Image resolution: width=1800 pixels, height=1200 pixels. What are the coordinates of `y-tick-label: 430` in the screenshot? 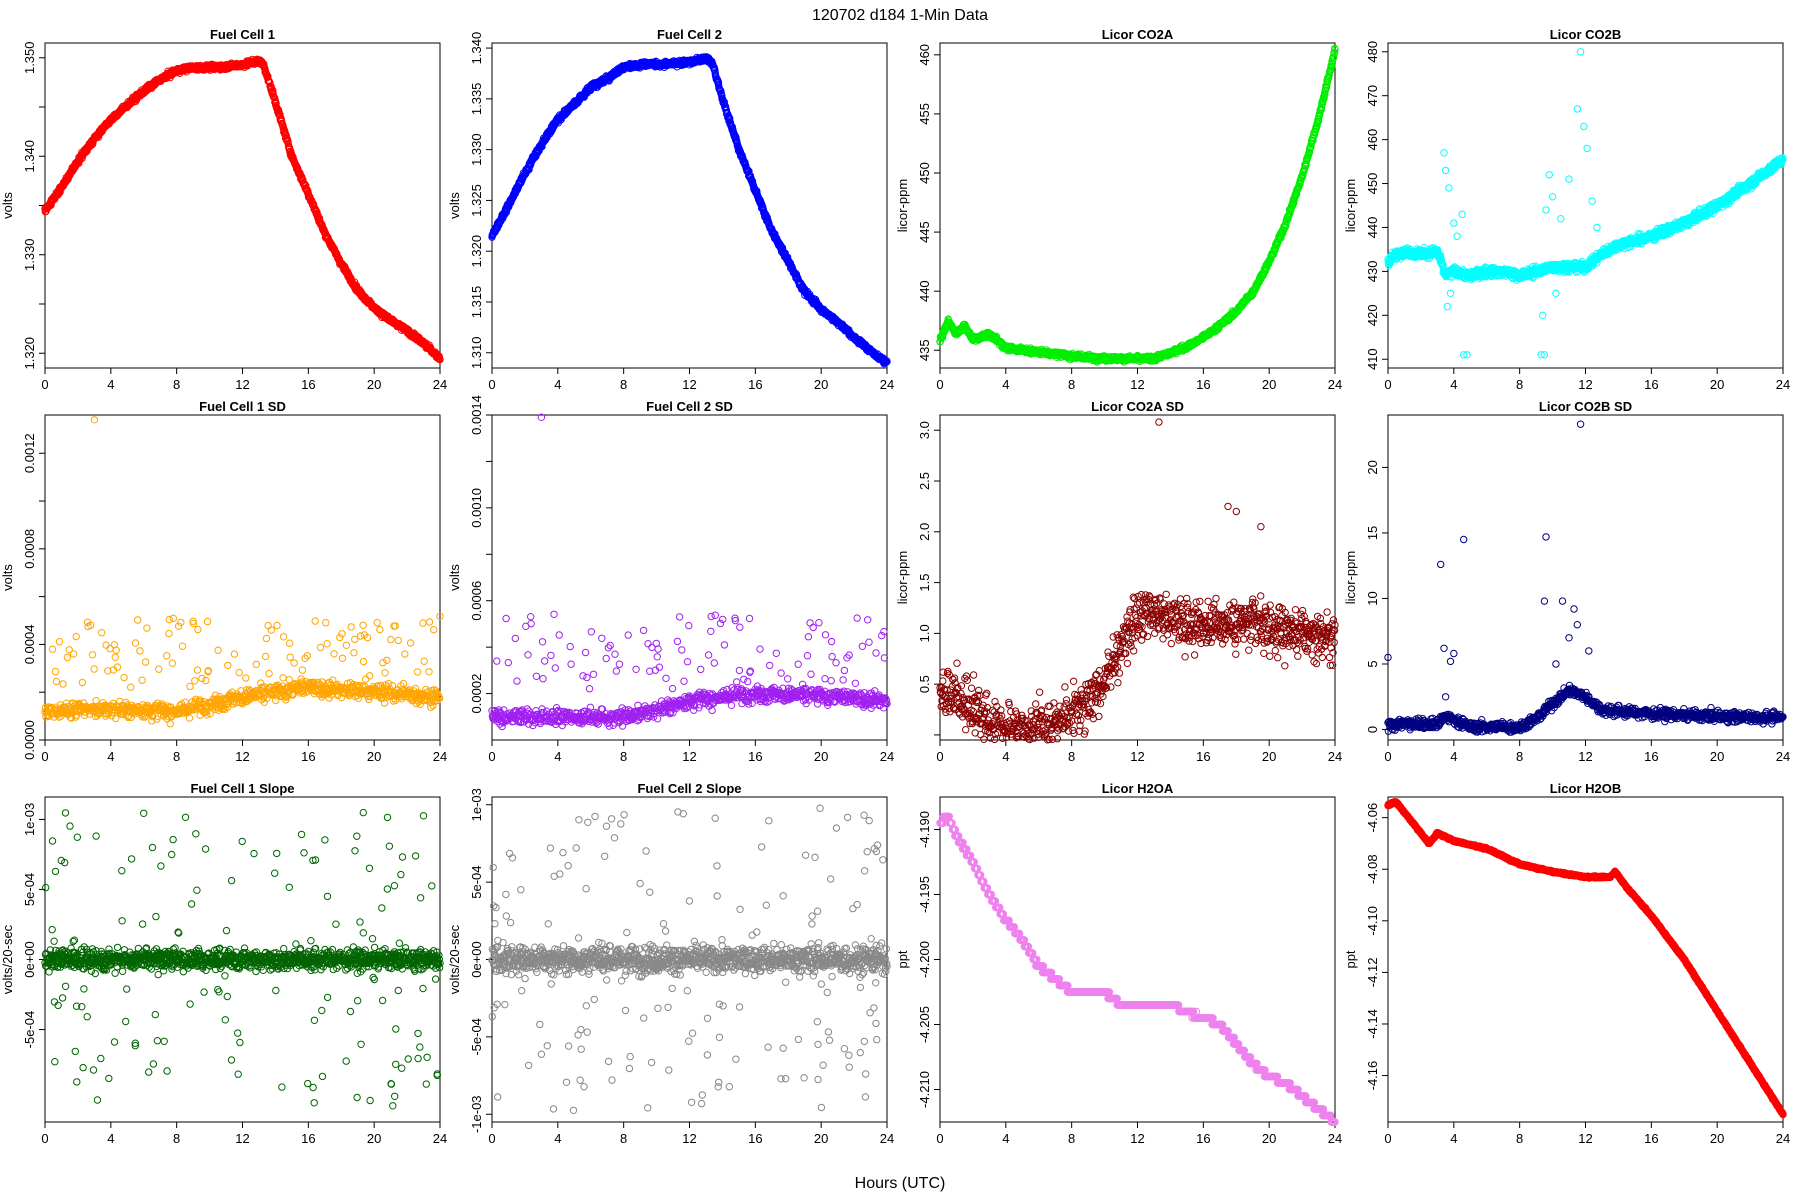 It's located at (1372, 272).